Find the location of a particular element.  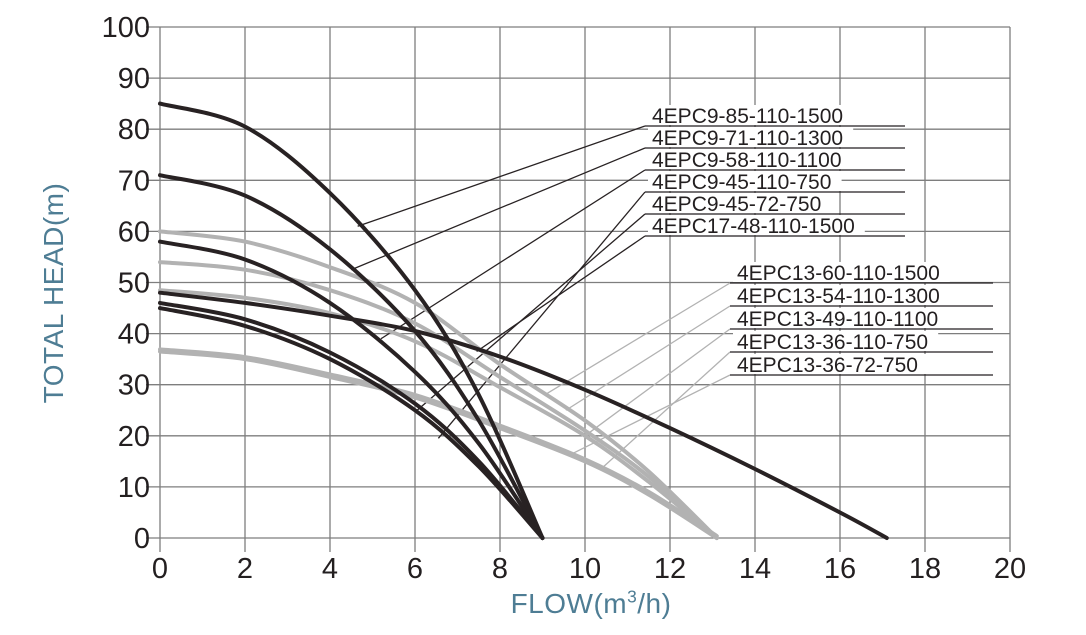

y-tick-label-30: 30 is located at coordinates (134, 386).